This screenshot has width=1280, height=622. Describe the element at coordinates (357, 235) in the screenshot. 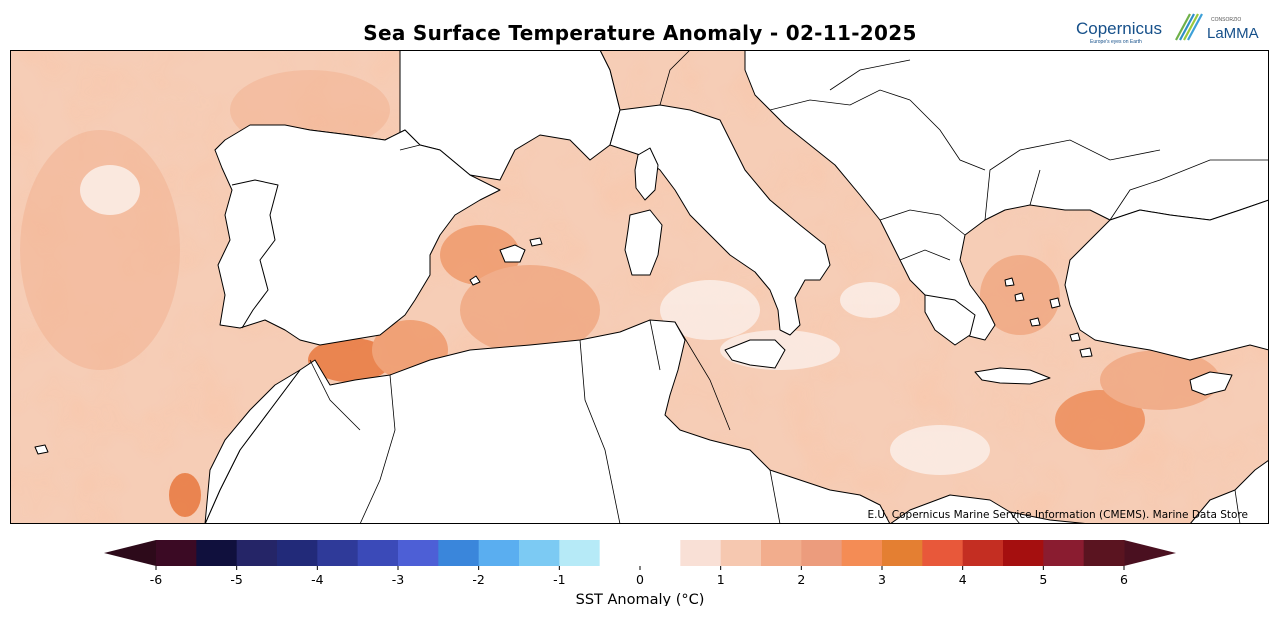

I see `land-iberia` at that location.